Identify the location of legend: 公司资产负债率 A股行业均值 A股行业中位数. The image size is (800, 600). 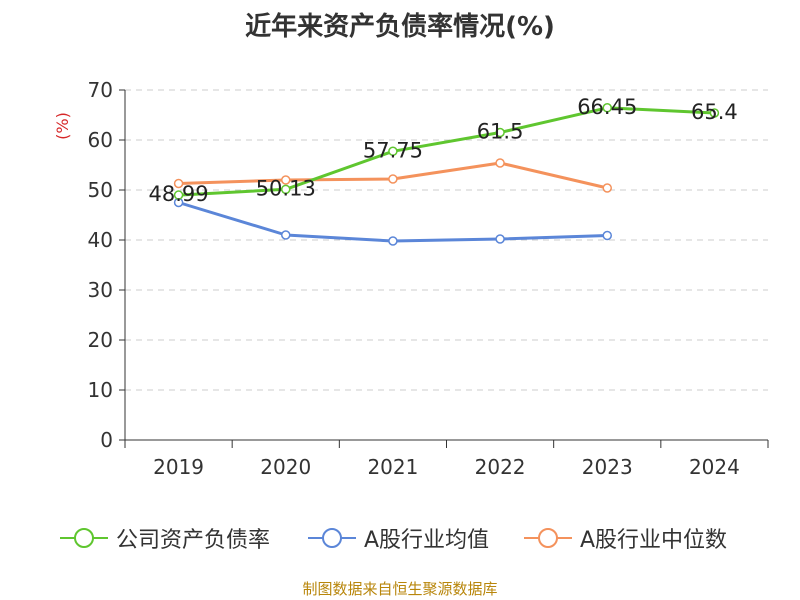
(400, 538).